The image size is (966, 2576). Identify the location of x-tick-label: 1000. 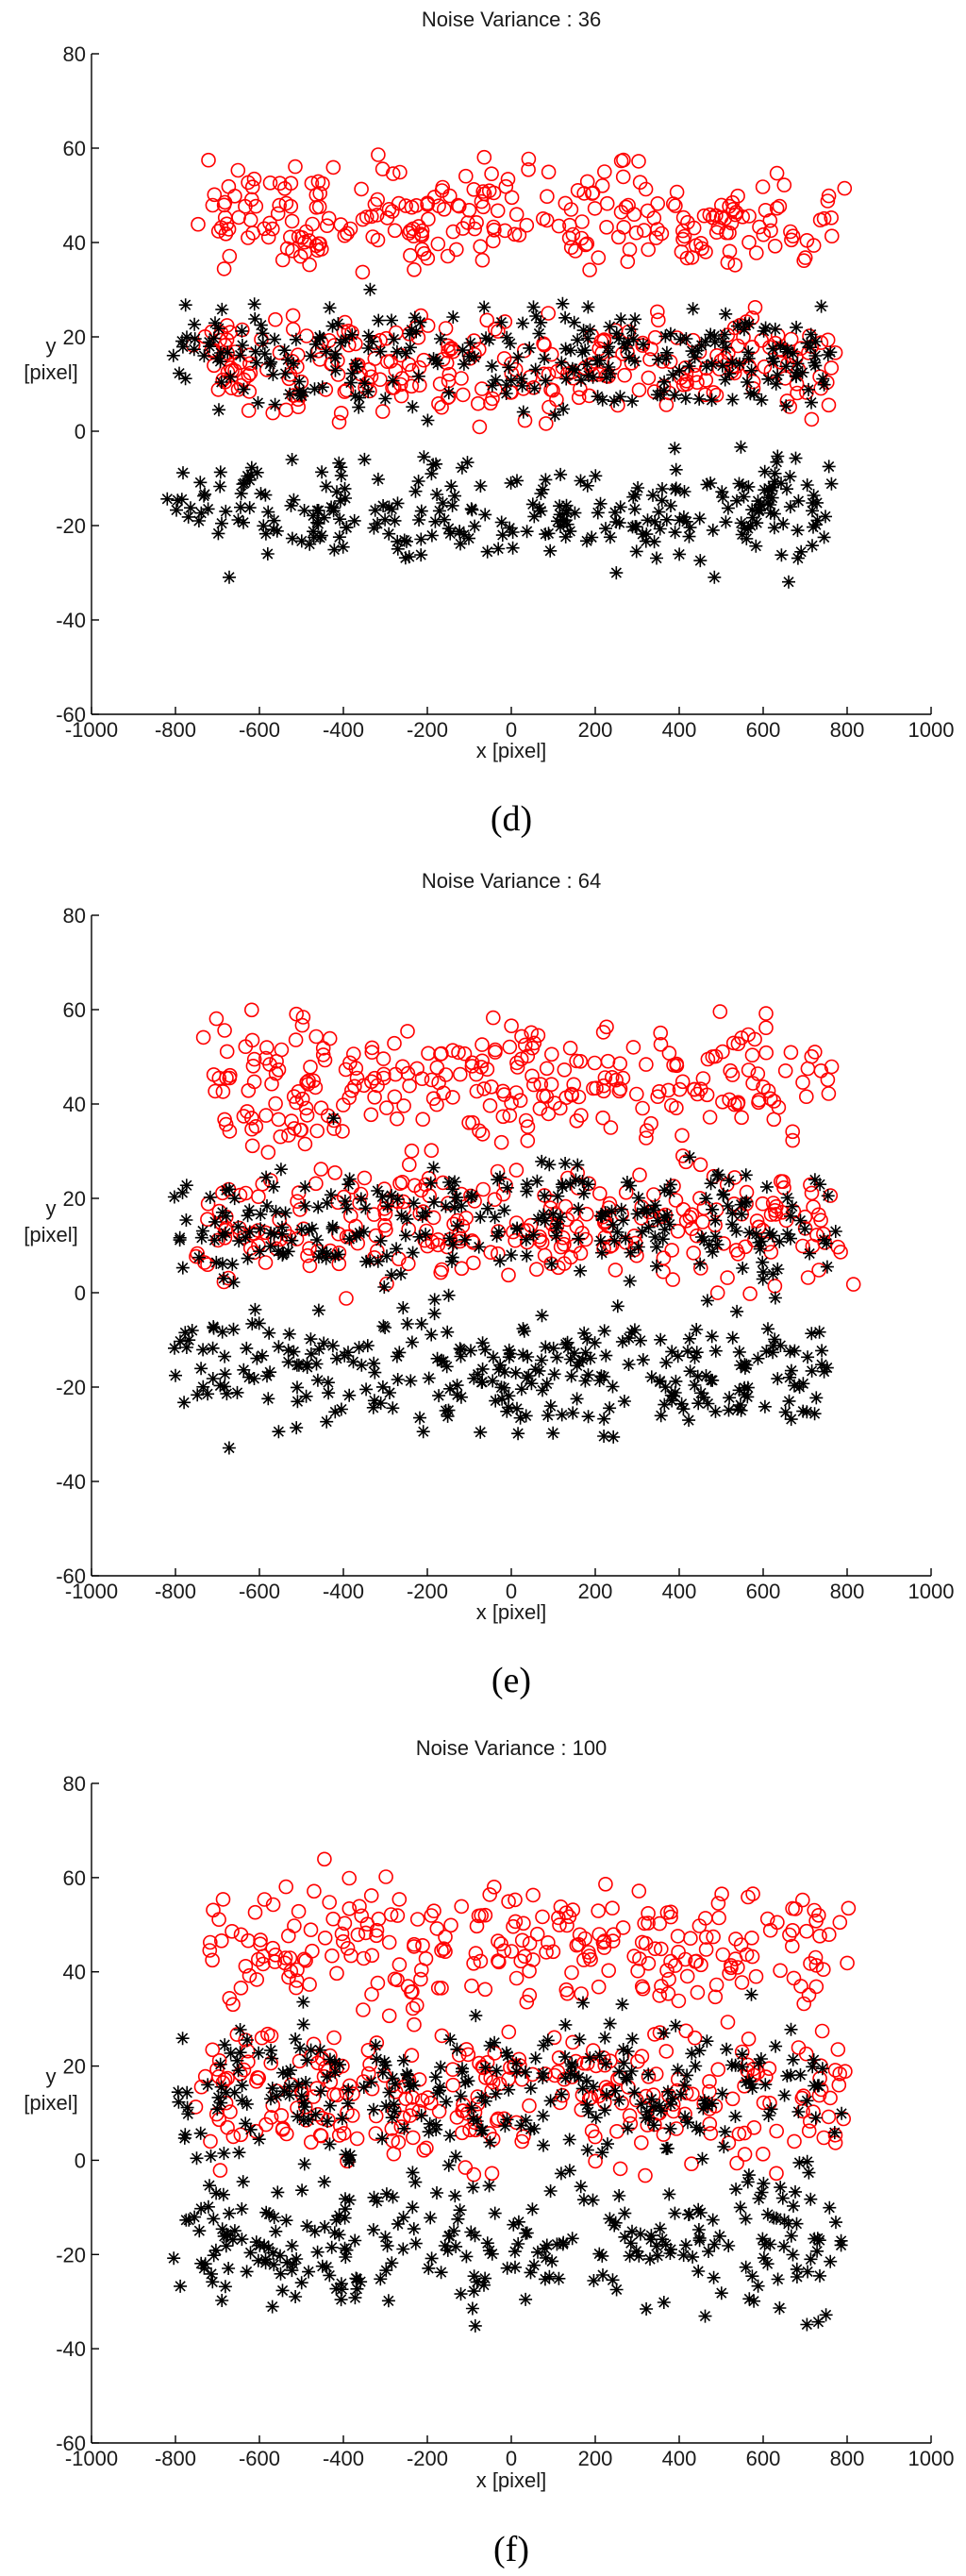
(931, 730).